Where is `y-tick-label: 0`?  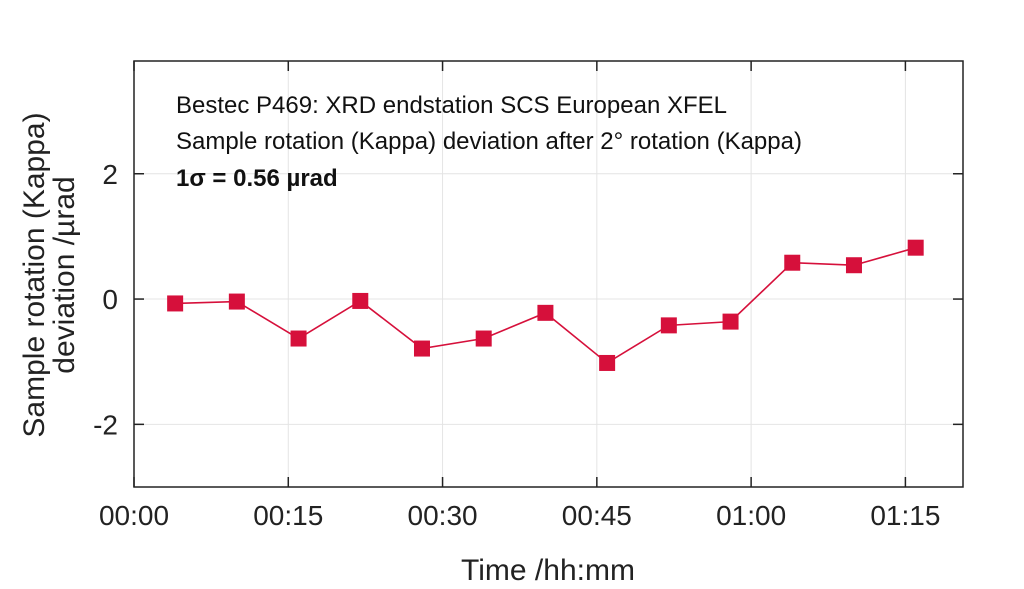 y-tick-label: 0 is located at coordinates (110, 299).